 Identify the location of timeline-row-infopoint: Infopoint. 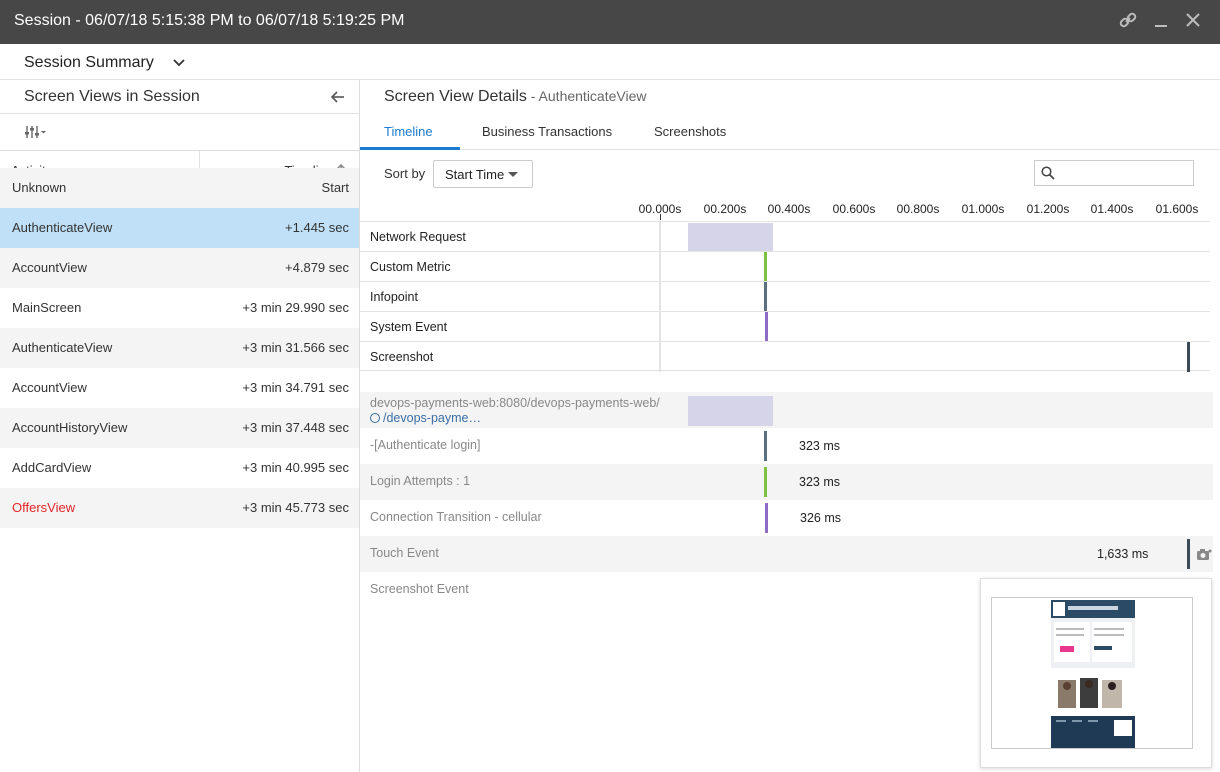
(785, 296).